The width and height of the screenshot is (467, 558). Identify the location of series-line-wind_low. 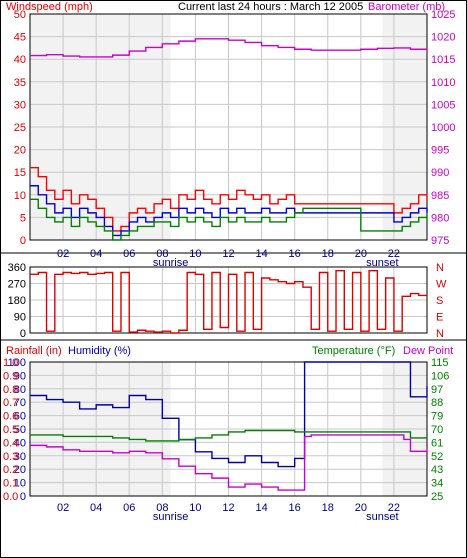
(229, 219).